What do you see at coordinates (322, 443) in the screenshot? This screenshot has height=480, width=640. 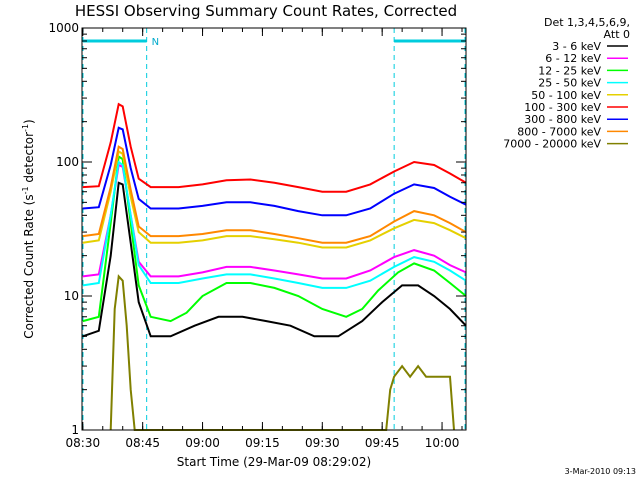 I see `x-tick-label: 09:30` at bounding box center [322, 443].